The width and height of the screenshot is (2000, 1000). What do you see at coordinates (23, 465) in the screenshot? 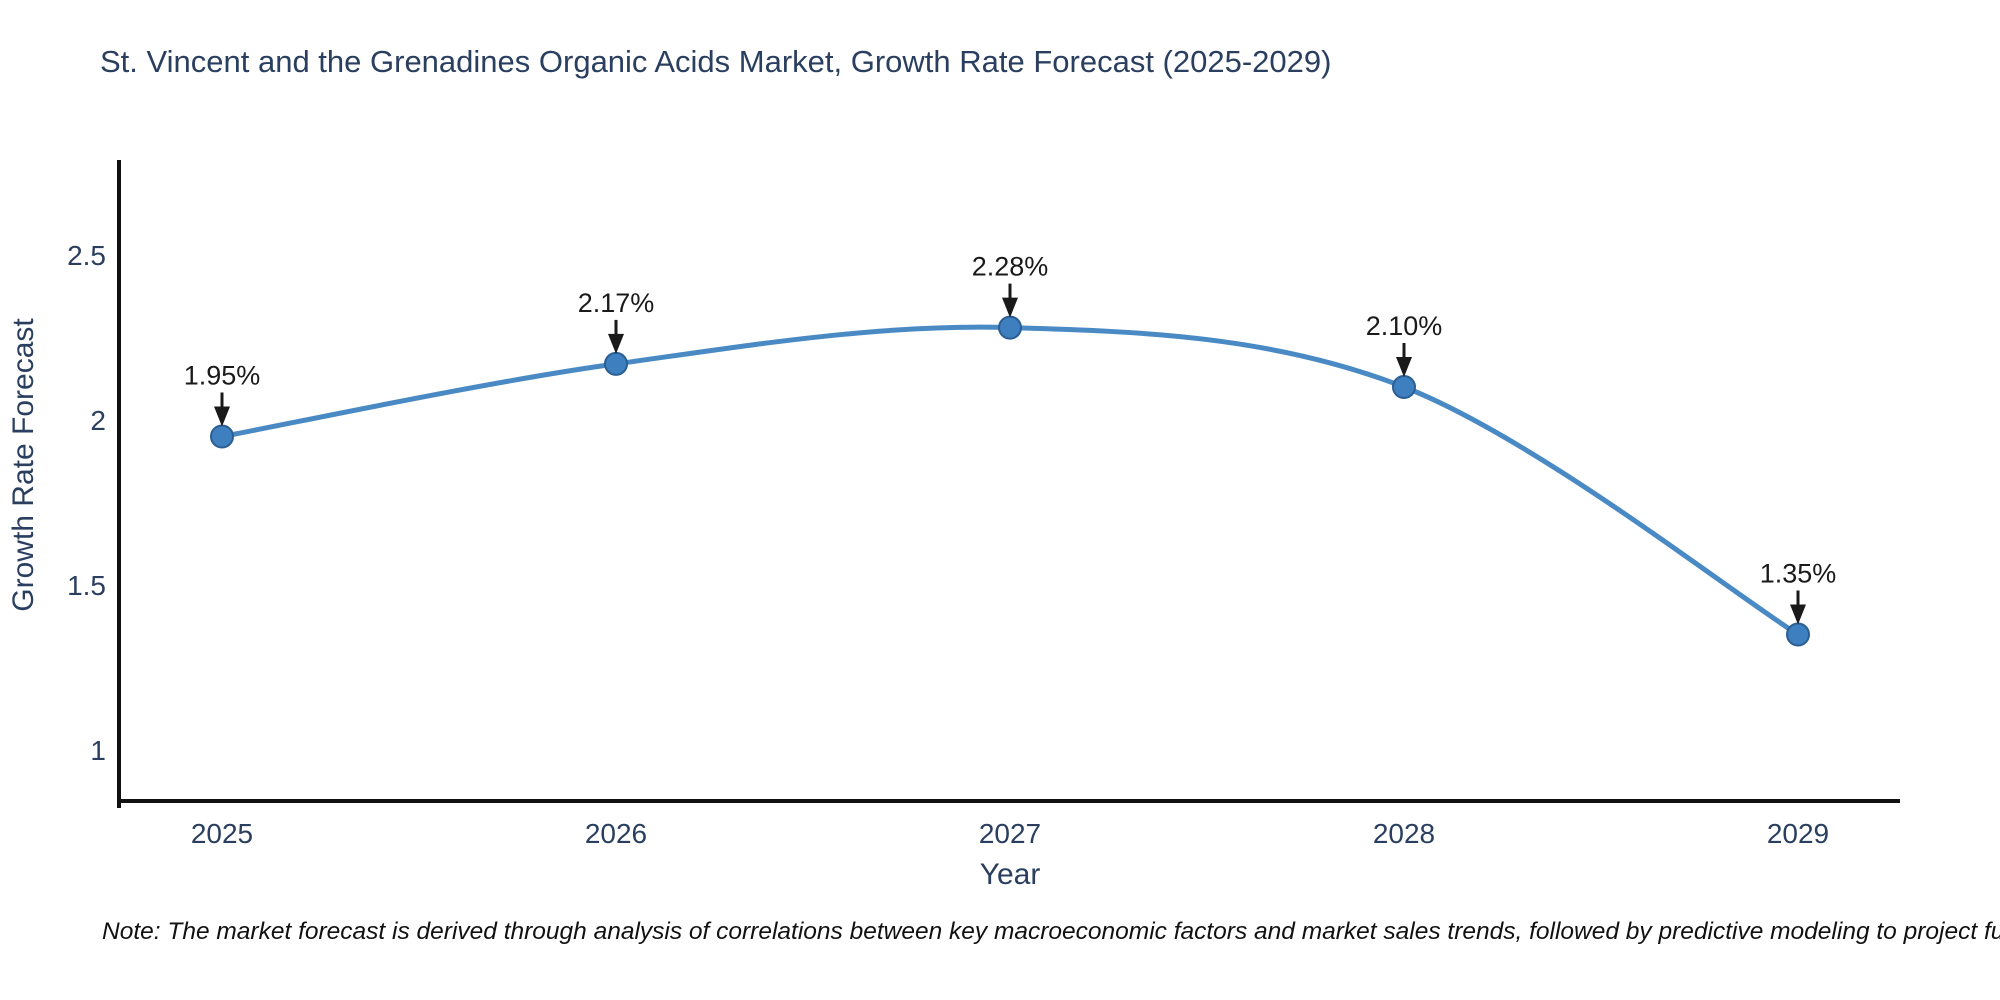
I see `y-axis-title: Growth Rate Forecast` at bounding box center [23, 465].